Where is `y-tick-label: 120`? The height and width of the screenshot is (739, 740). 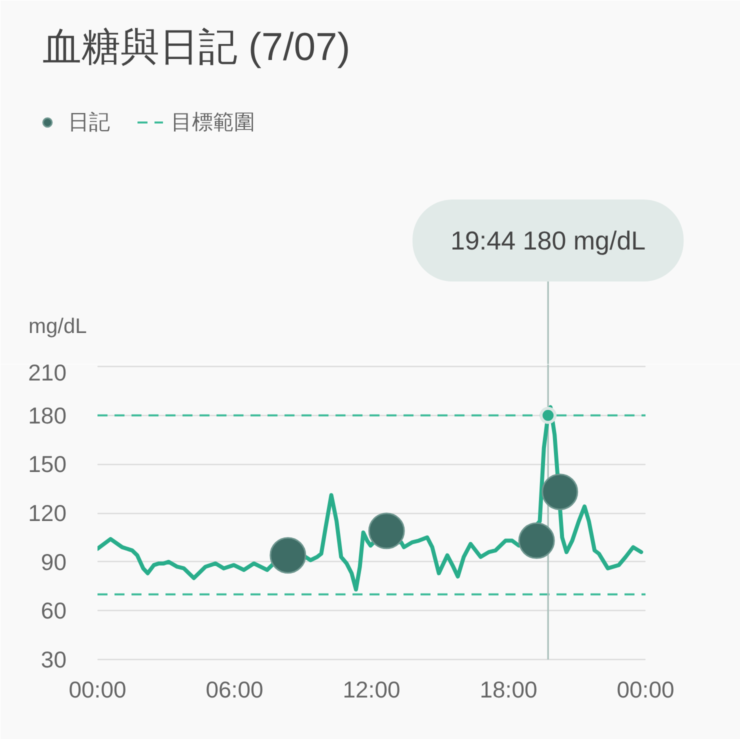
y-tick-label: 120 is located at coordinates (47, 513).